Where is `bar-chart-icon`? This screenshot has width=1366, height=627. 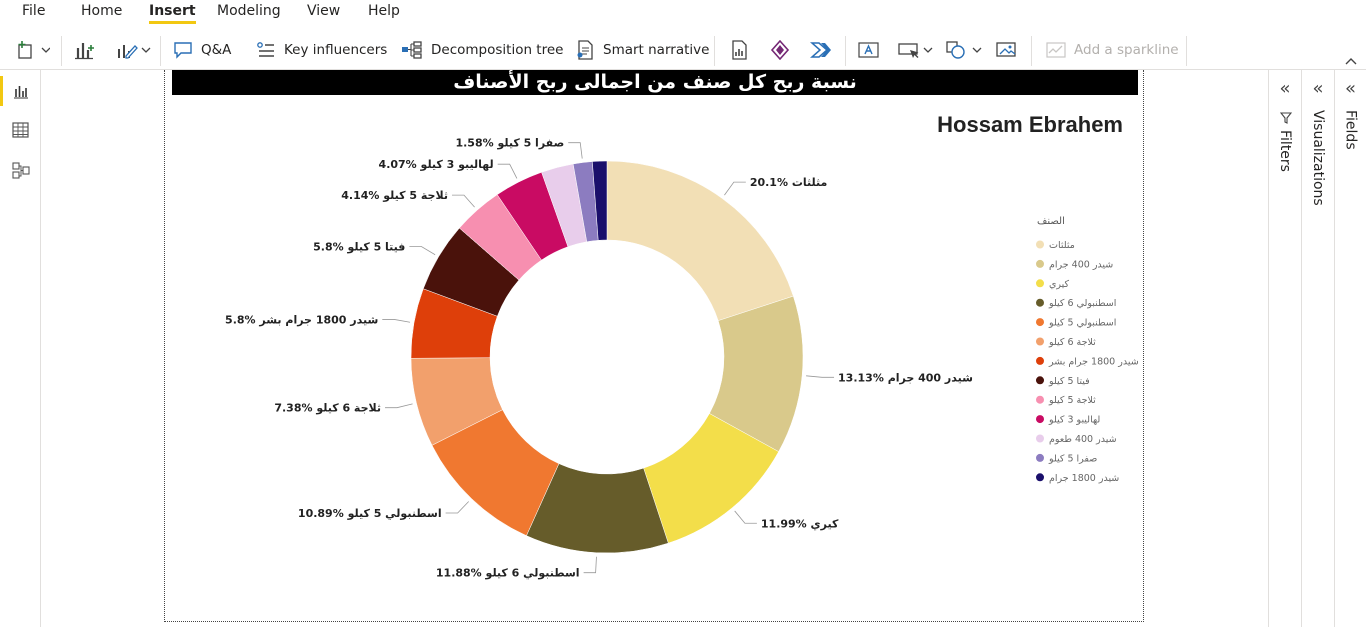 bar-chart-icon is located at coordinates (84, 51).